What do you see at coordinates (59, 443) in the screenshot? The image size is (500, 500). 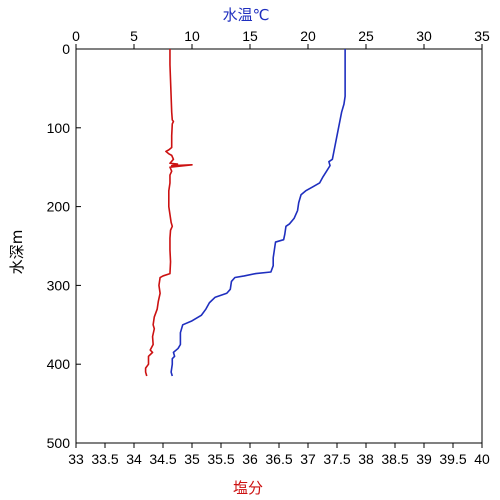 I see `left-tick-label: 500` at bounding box center [59, 443].